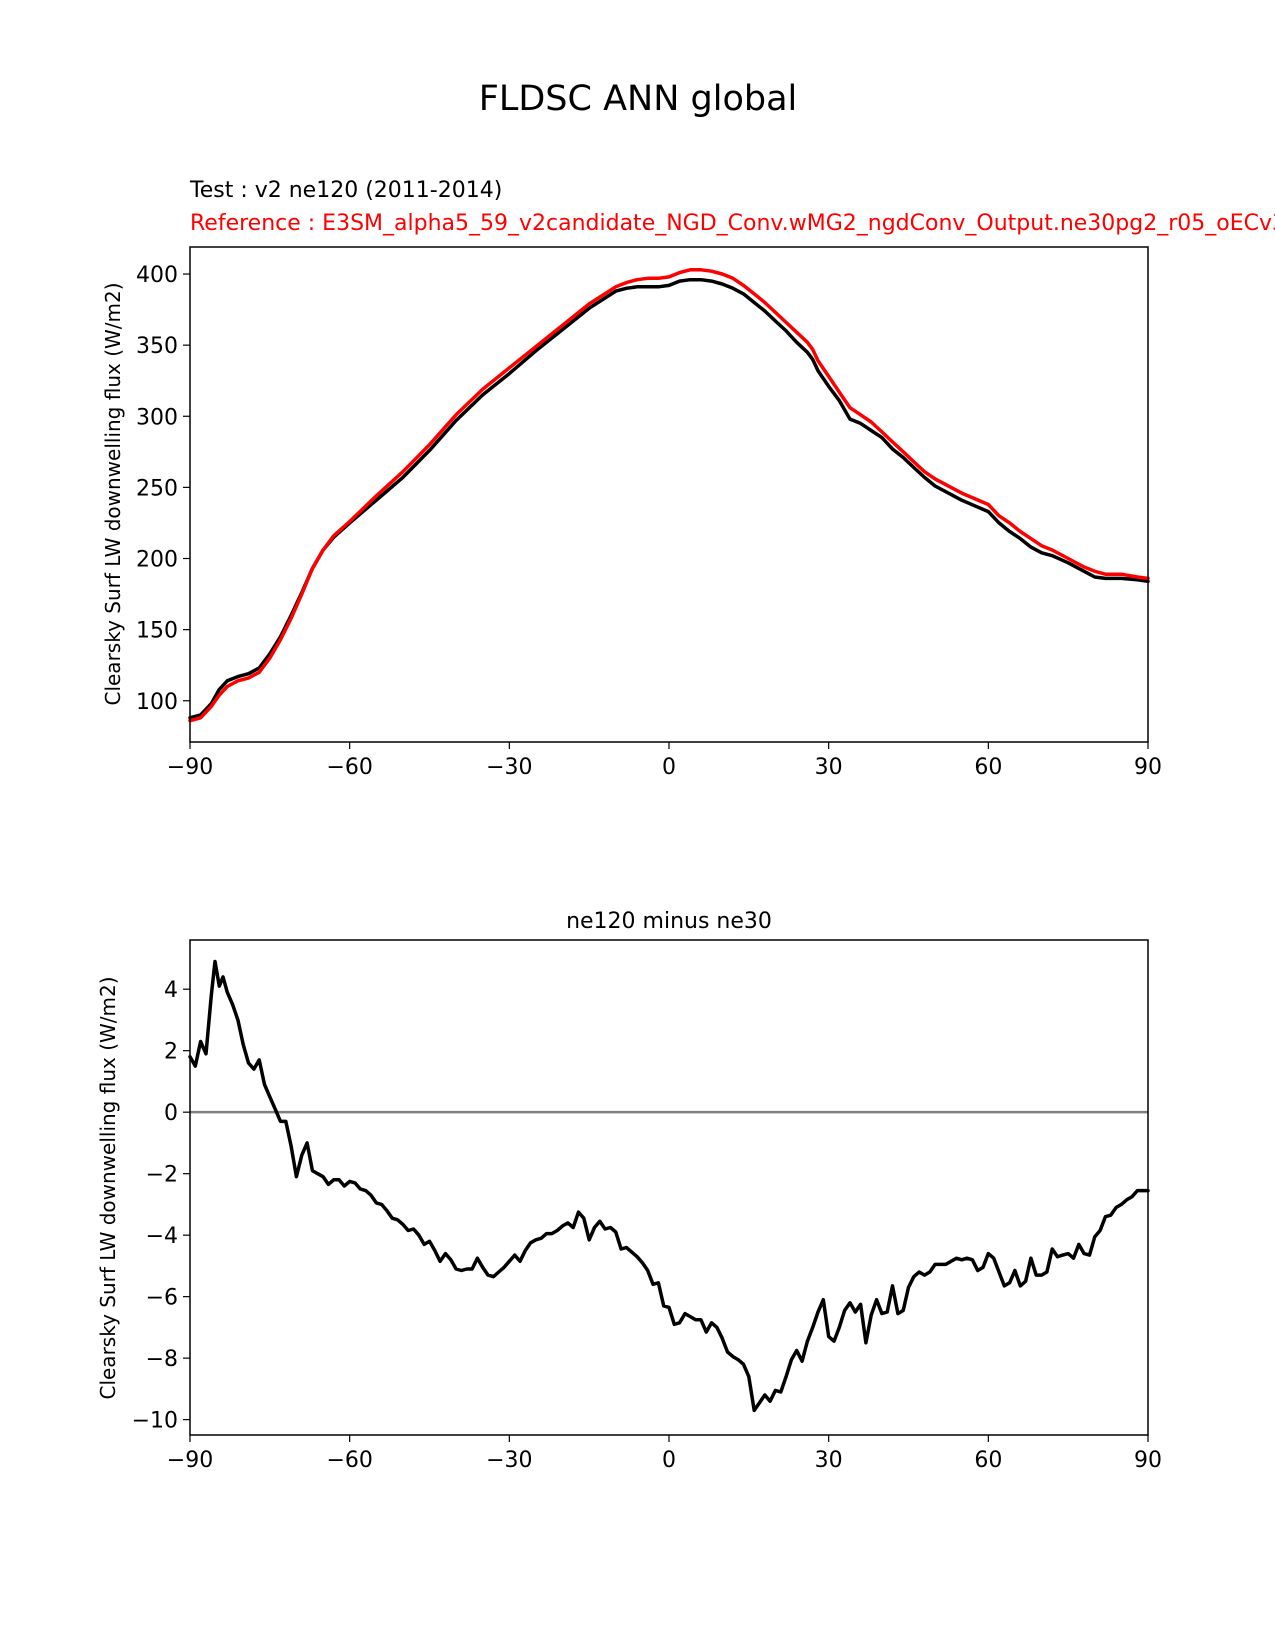 This screenshot has width=1275, height=1650. I want to click on top-ytick-label: 400, so click(157, 275).